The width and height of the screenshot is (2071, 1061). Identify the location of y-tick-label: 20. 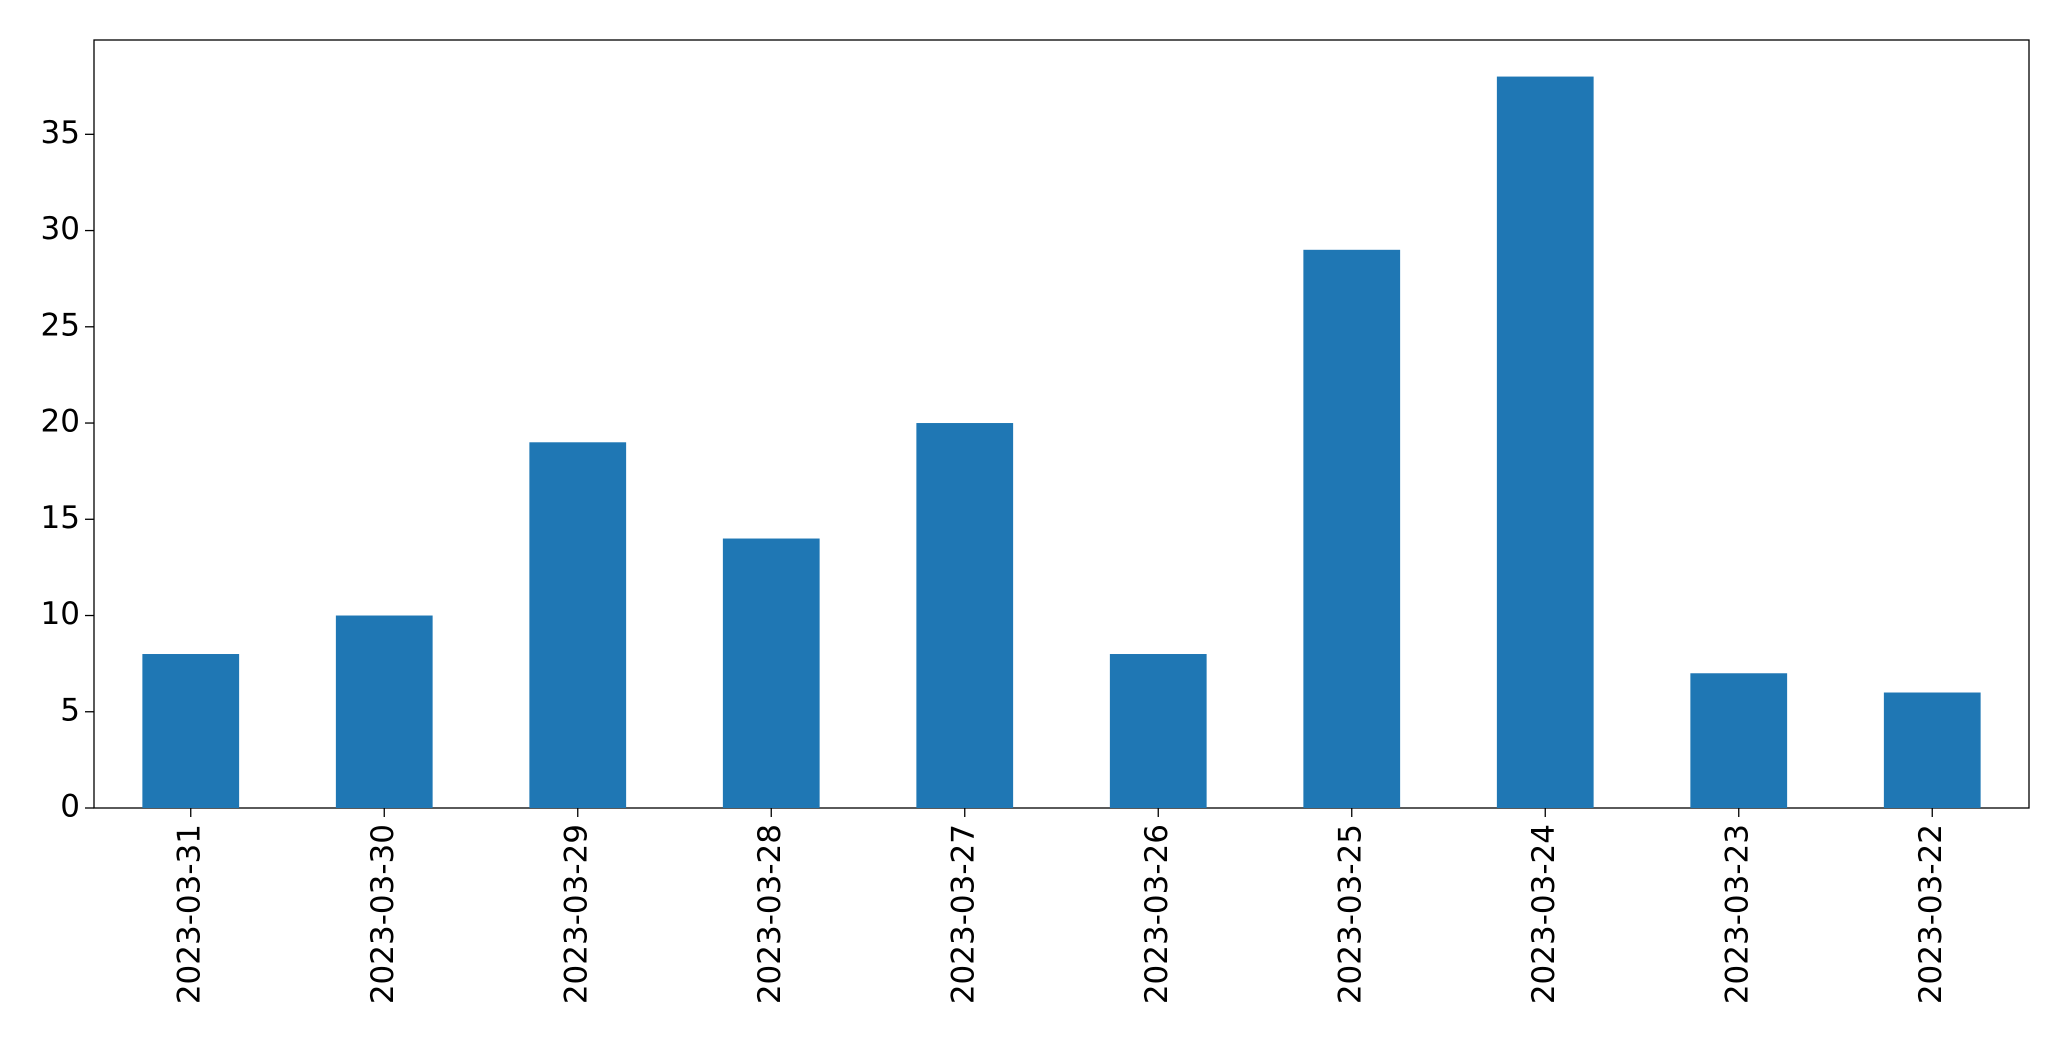
(60, 422).